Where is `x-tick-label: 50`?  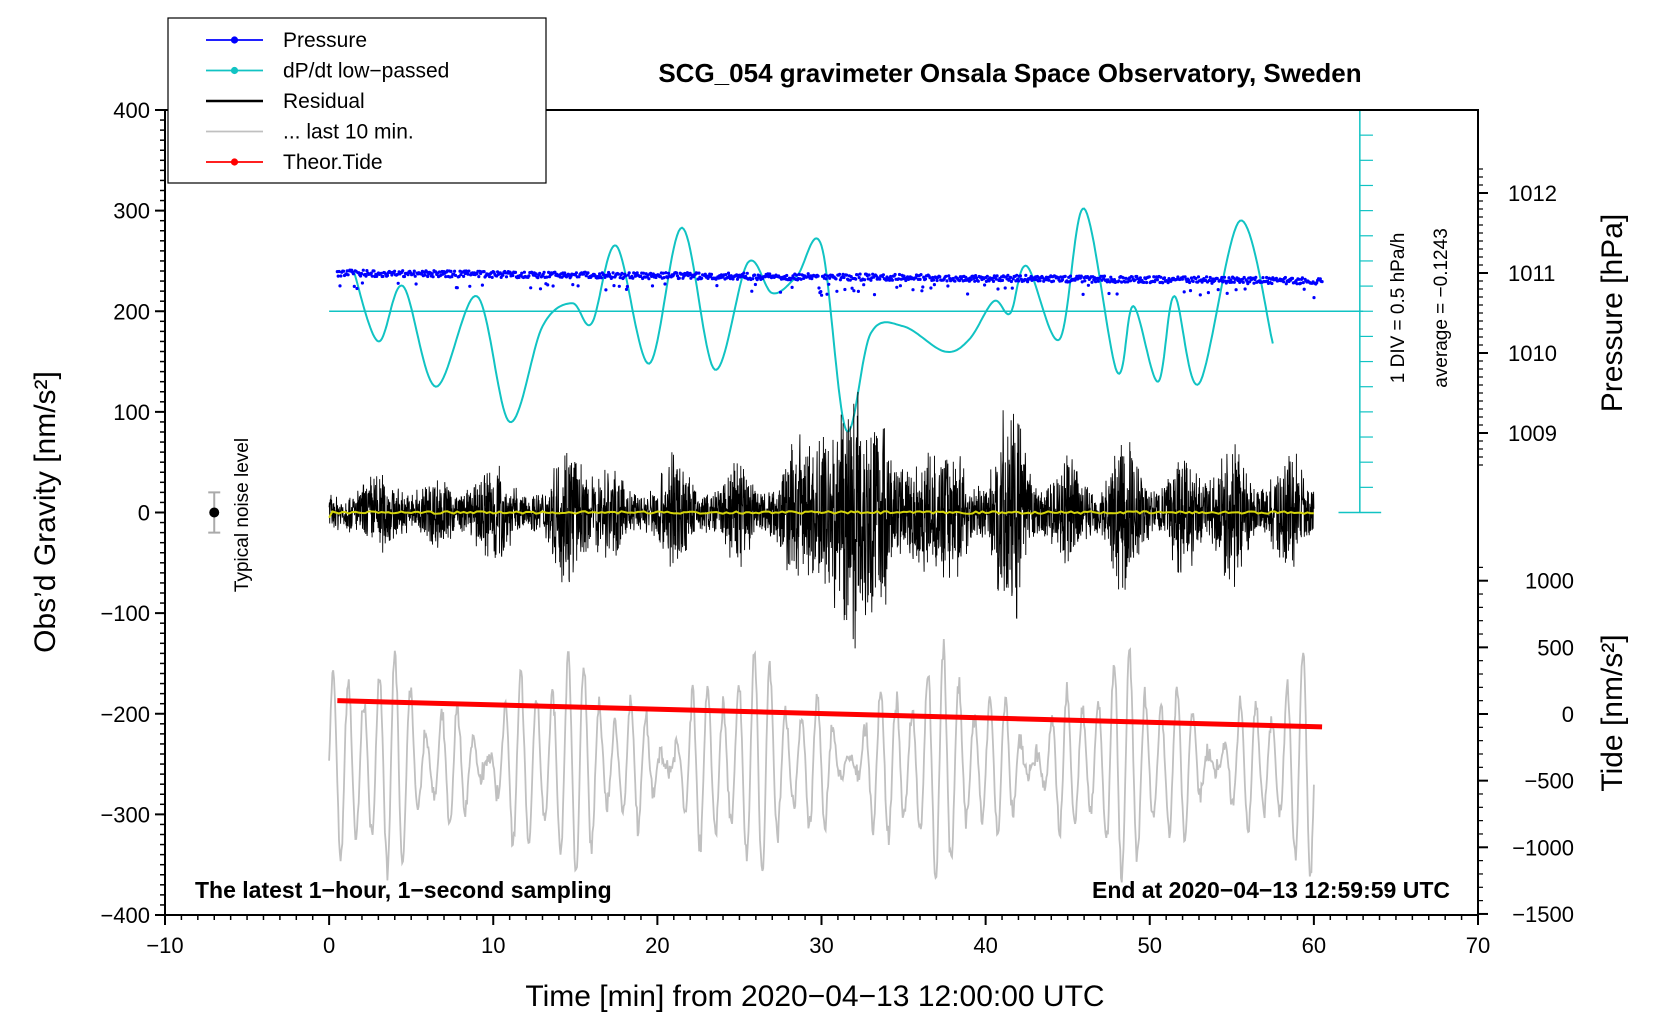 x-tick-label: 50 is located at coordinates (1150, 945).